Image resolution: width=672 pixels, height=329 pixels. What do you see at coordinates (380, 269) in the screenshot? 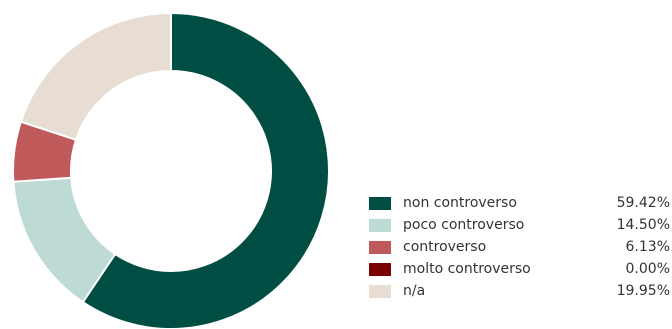
I see `legend-swatch-molto-controverso` at bounding box center [380, 269].